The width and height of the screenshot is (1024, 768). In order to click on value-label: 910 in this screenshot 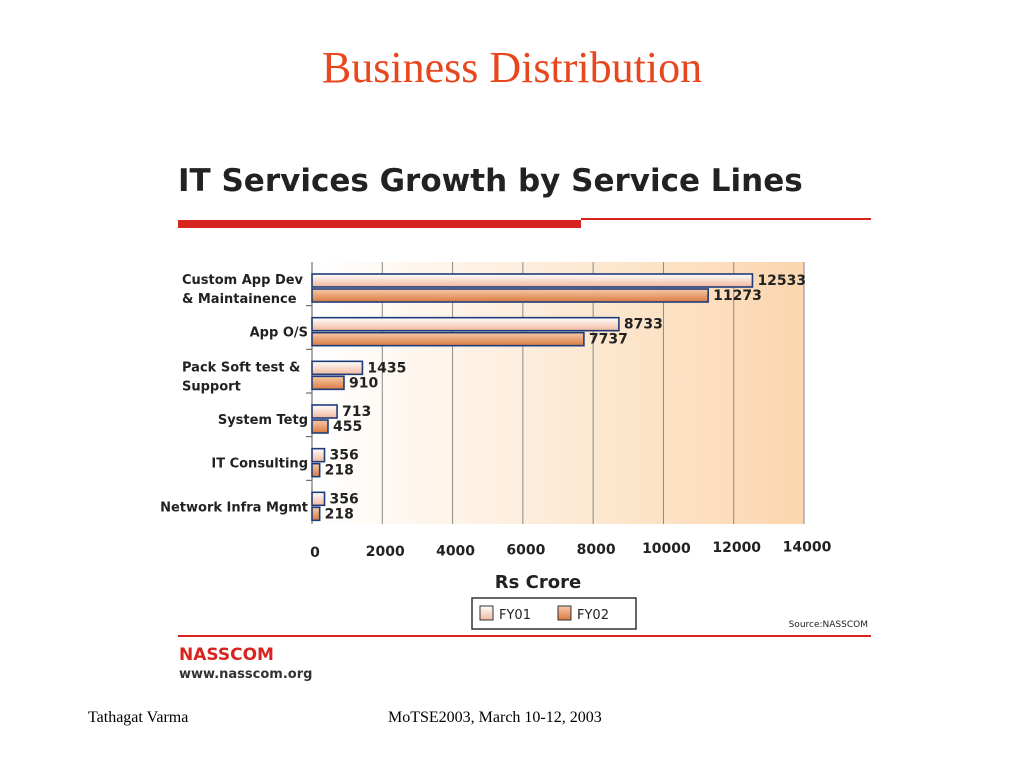, I will do `click(363, 383)`.